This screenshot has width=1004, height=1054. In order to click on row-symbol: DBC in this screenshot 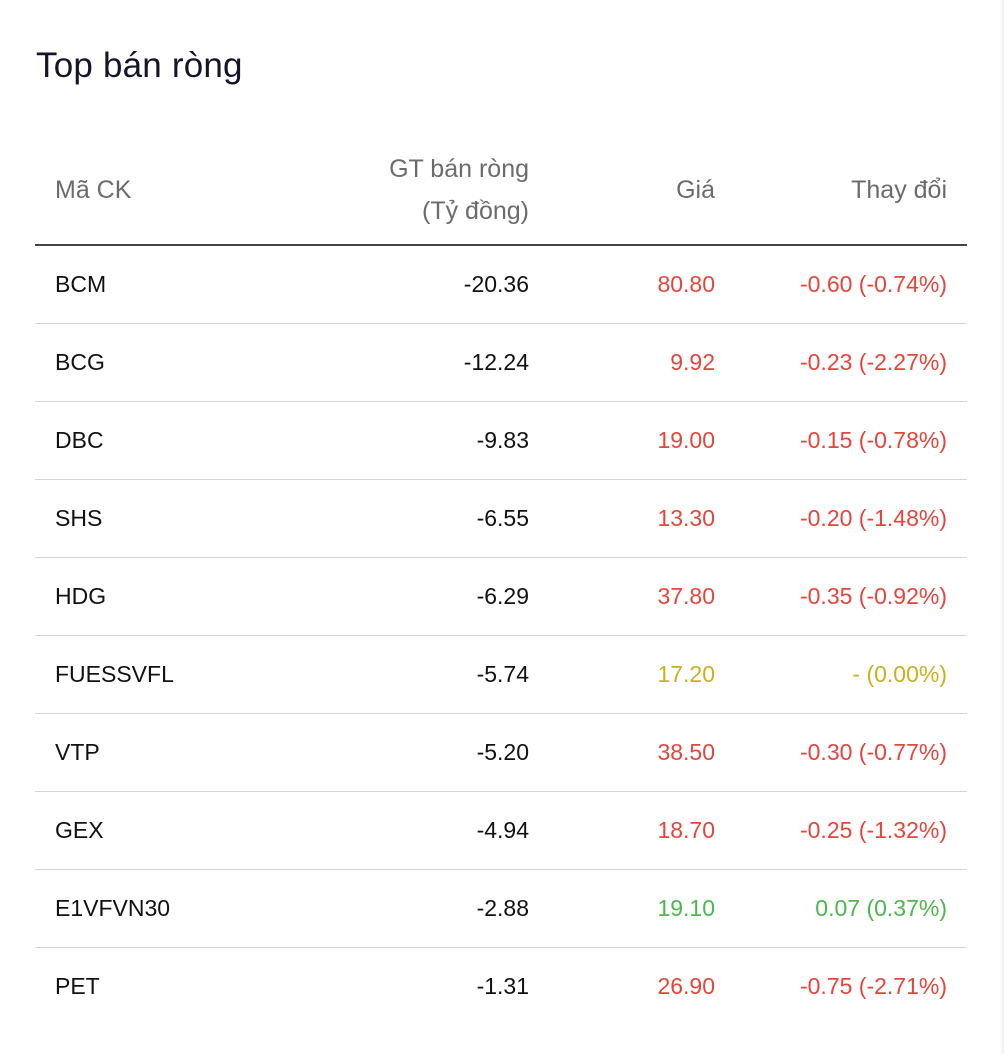, I will do `click(151, 440)`.